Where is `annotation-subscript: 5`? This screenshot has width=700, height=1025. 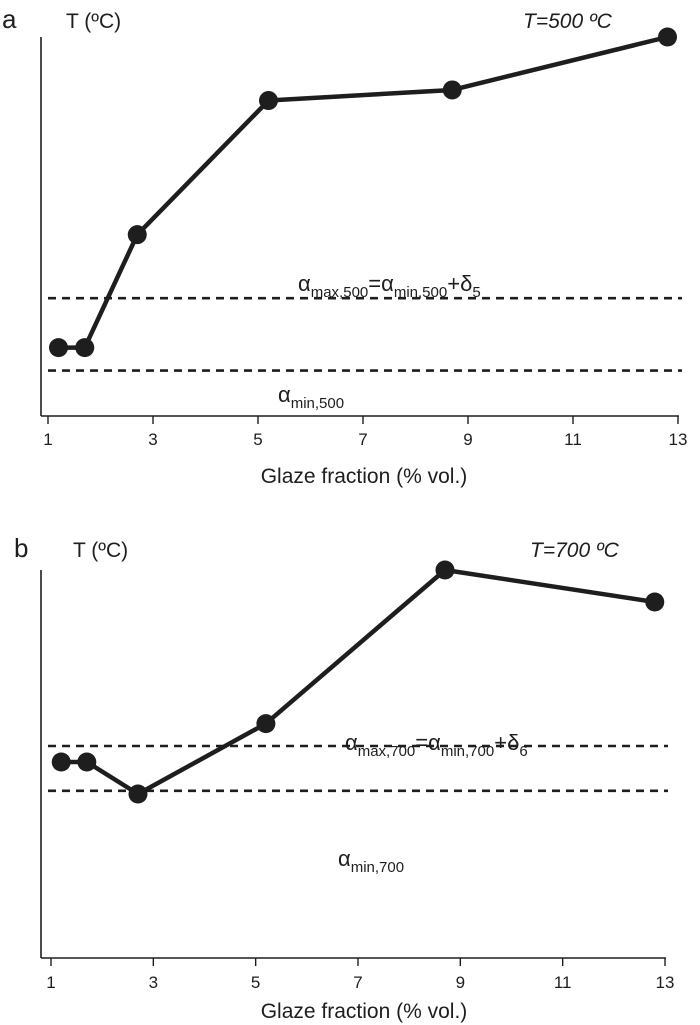 annotation-subscript: 5 is located at coordinates (476, 292).